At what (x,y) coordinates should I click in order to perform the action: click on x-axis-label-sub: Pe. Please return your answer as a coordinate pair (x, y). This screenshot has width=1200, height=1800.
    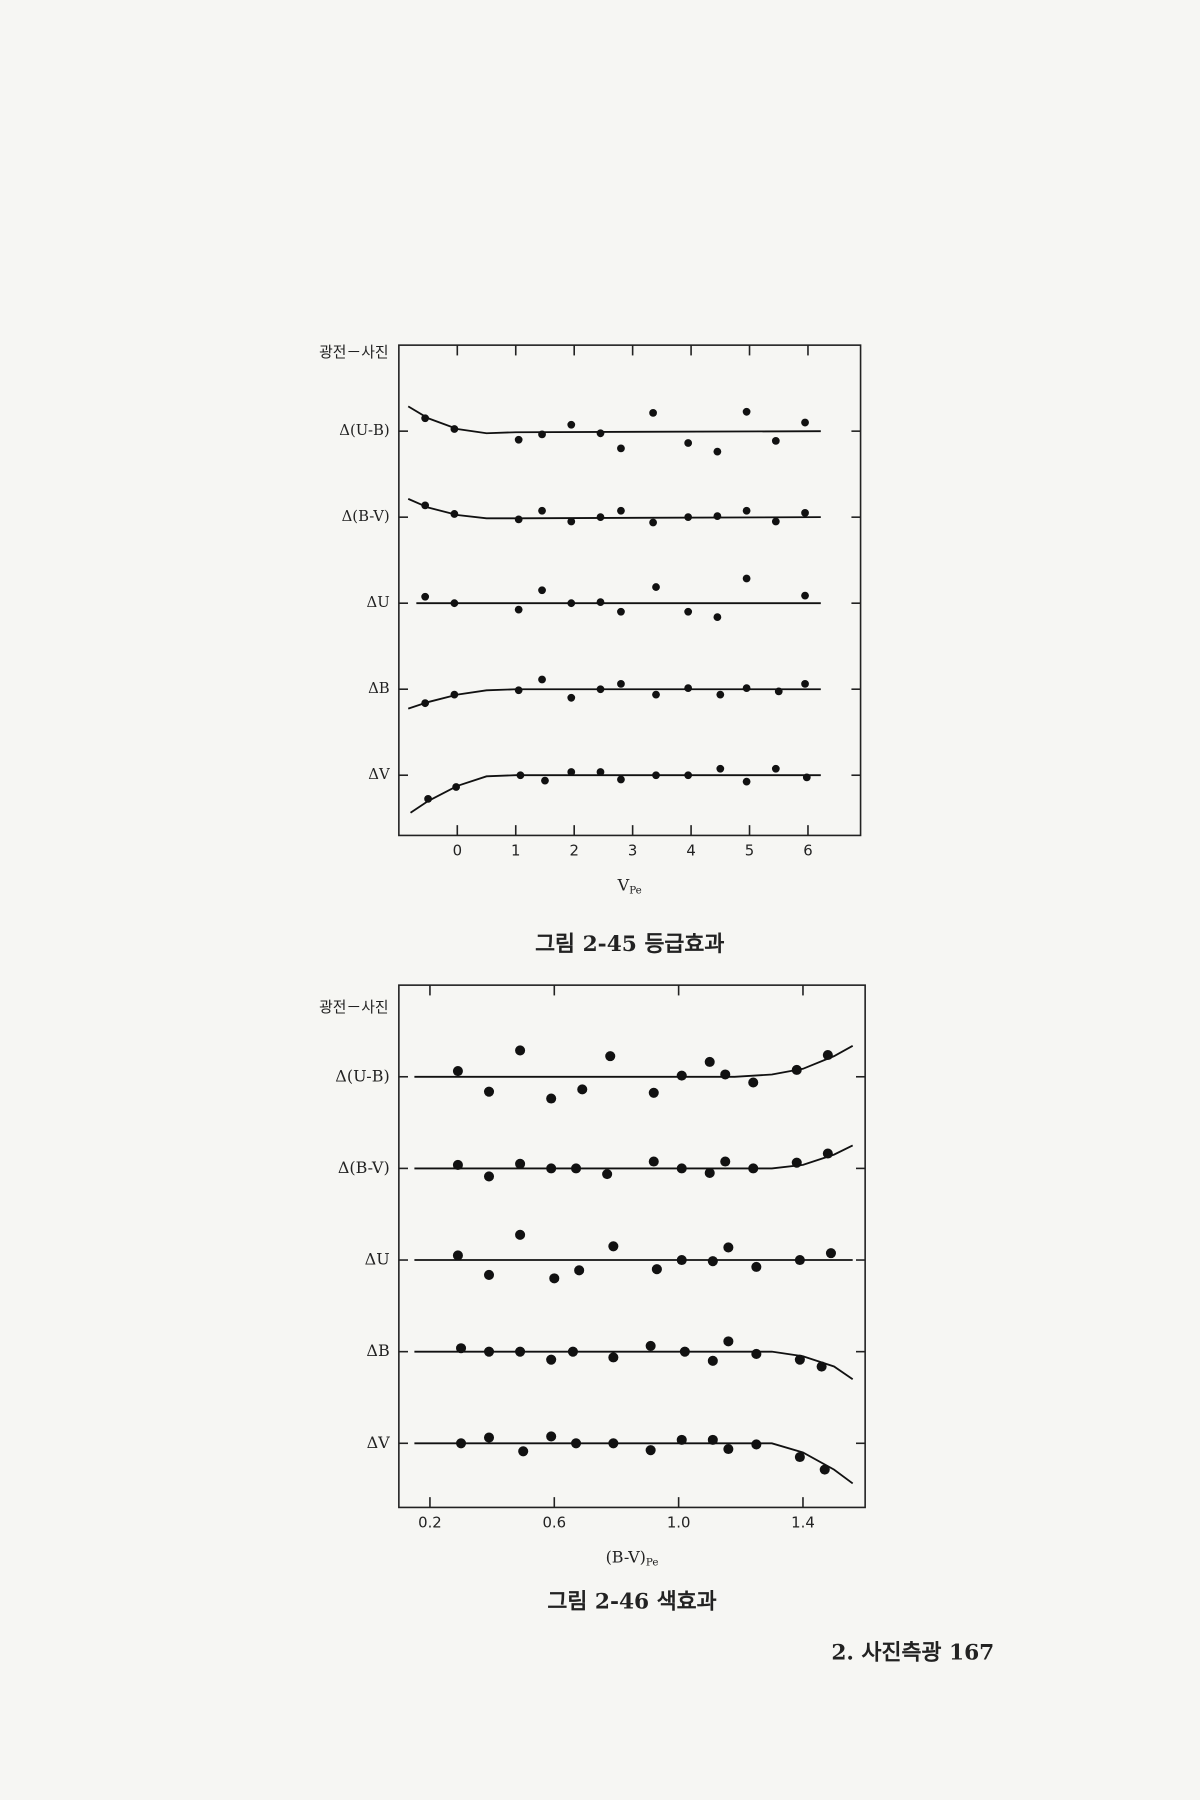
    Looking at the image, I should click on (635, 890).